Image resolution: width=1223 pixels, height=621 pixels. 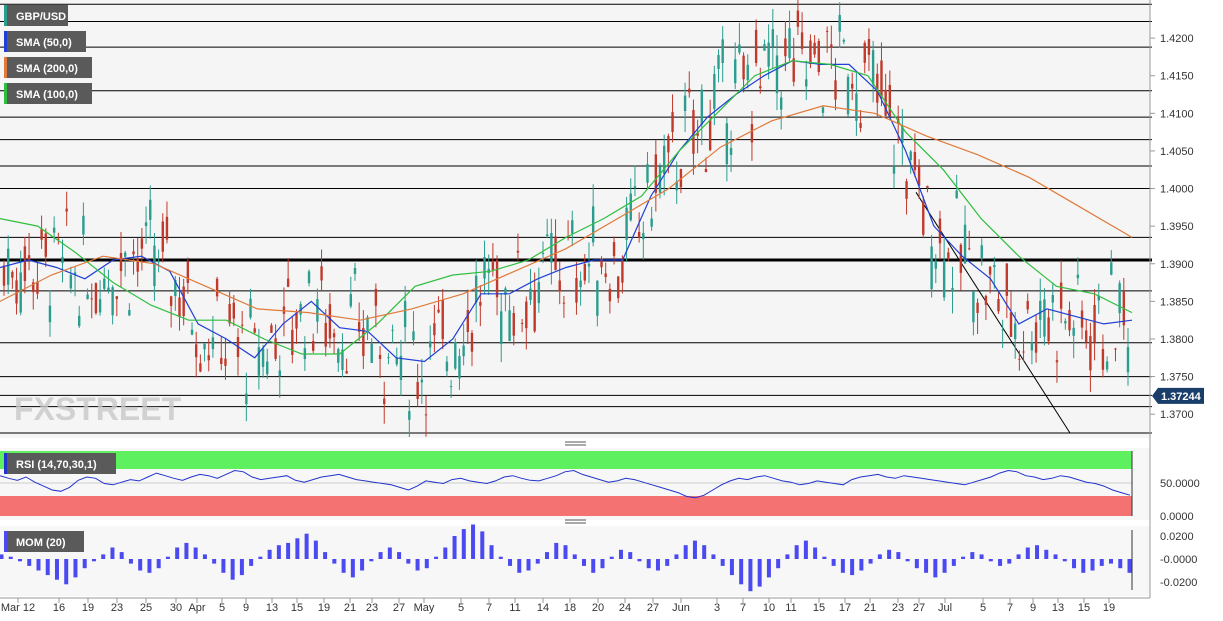 I want to click on legend-tag-bg, so click(x=36, y=15).